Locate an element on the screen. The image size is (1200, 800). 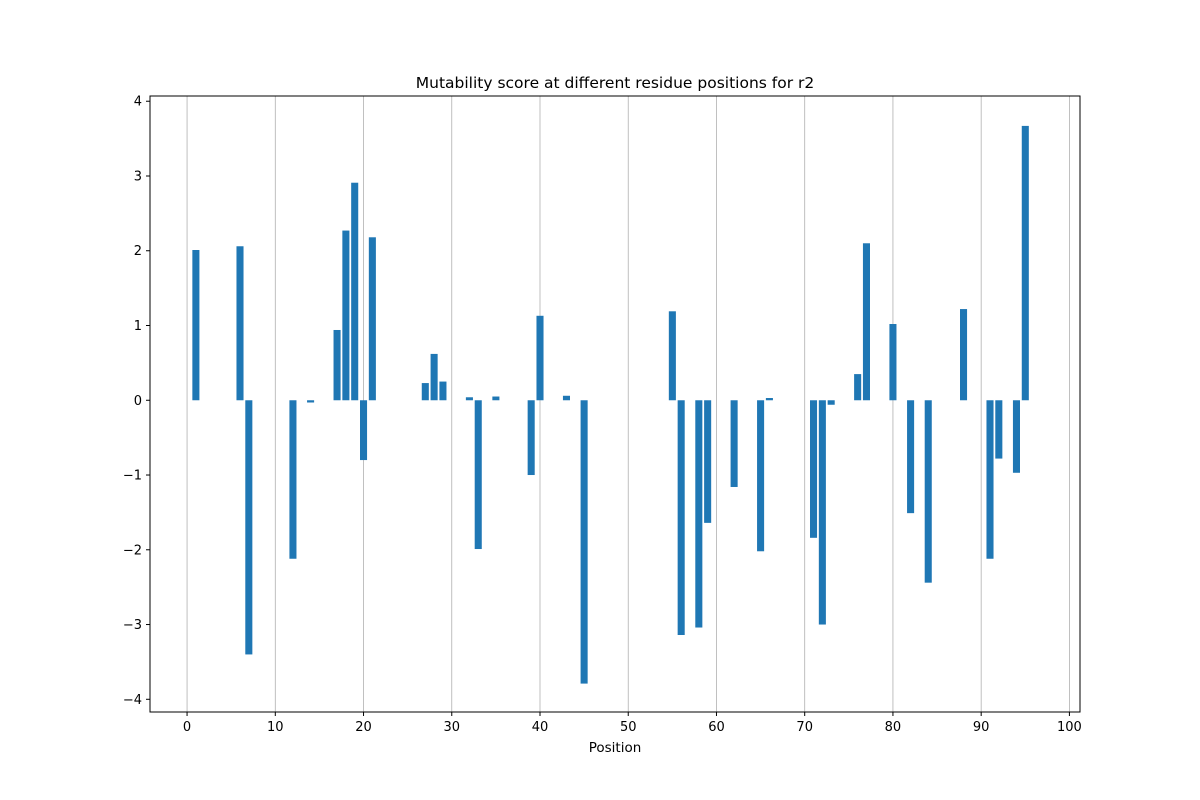
y-tick-label-3: −1 is located at coordinates (132, 476).